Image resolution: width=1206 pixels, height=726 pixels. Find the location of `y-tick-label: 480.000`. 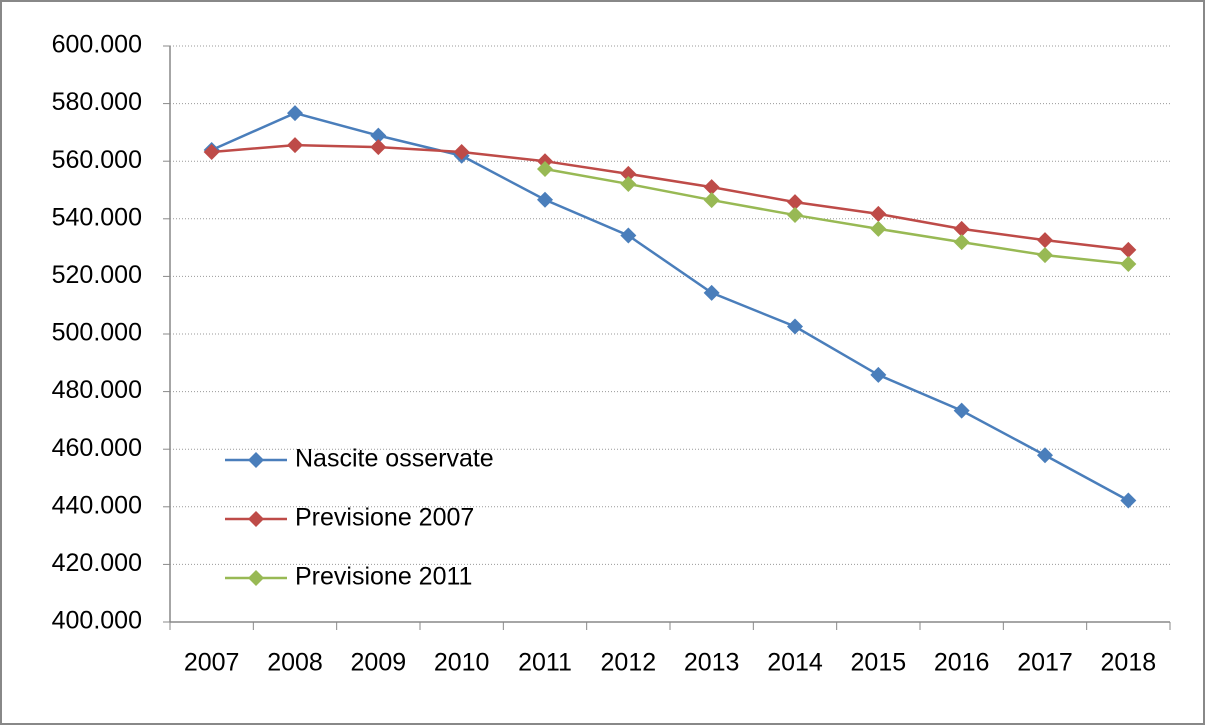

y-tick-label: 480.000 is located at coordinates (97, 390).